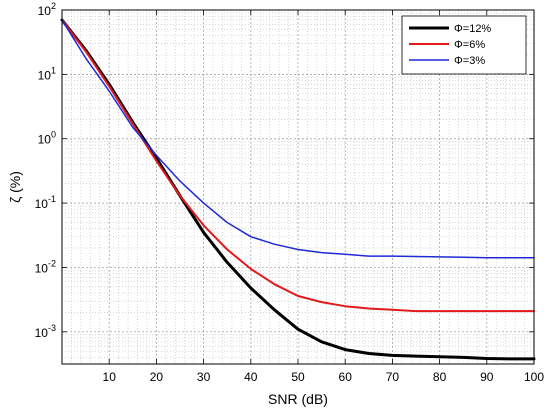  What do you see at coordinates (469, 45) in the screenshot?
I see `legend-label: Φ=6%` at bounding box center [469, 45].